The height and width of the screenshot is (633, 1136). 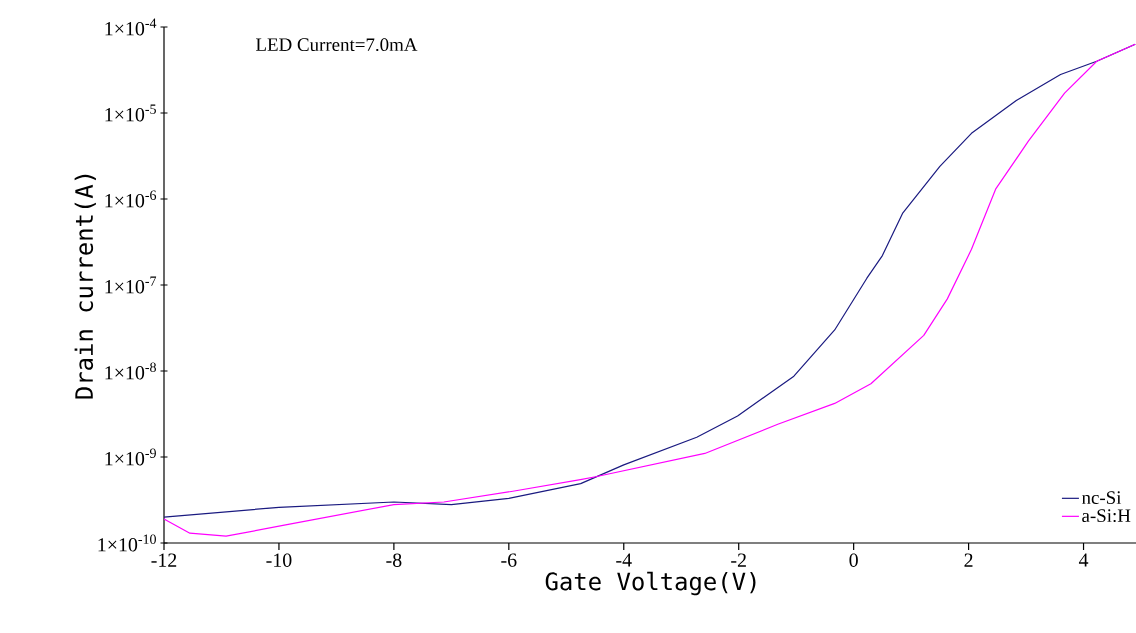 What do you see at coordinates (650, 583) in the screenshot?
I see `x-axis-title: Gate Voltage(V)` at bounding box center [650, 583].